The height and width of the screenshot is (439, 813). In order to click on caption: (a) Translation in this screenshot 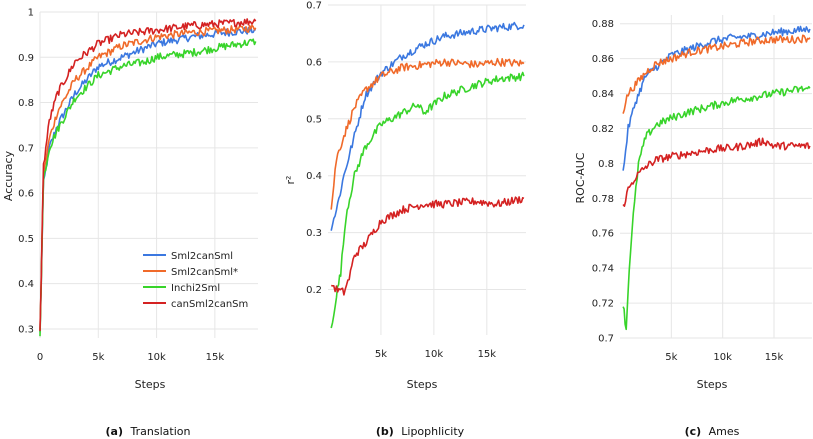, I will do `click(148, 431)`.